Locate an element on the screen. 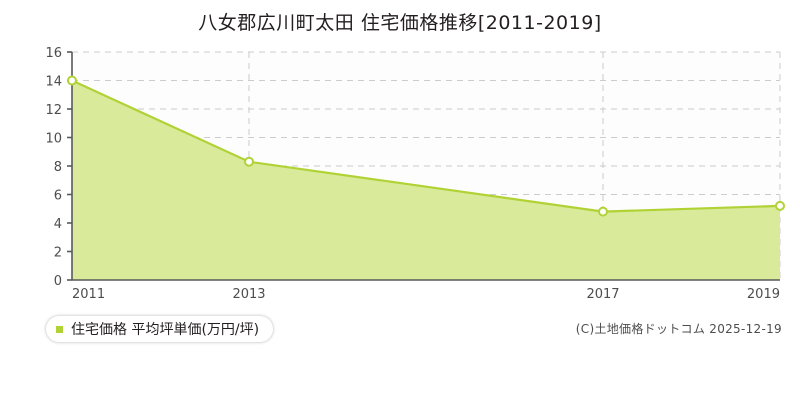 Image resolution: width=800 pixels, height=400 pixels. x-axis-tick-label: 2011 is located at coordinates (88, 294).